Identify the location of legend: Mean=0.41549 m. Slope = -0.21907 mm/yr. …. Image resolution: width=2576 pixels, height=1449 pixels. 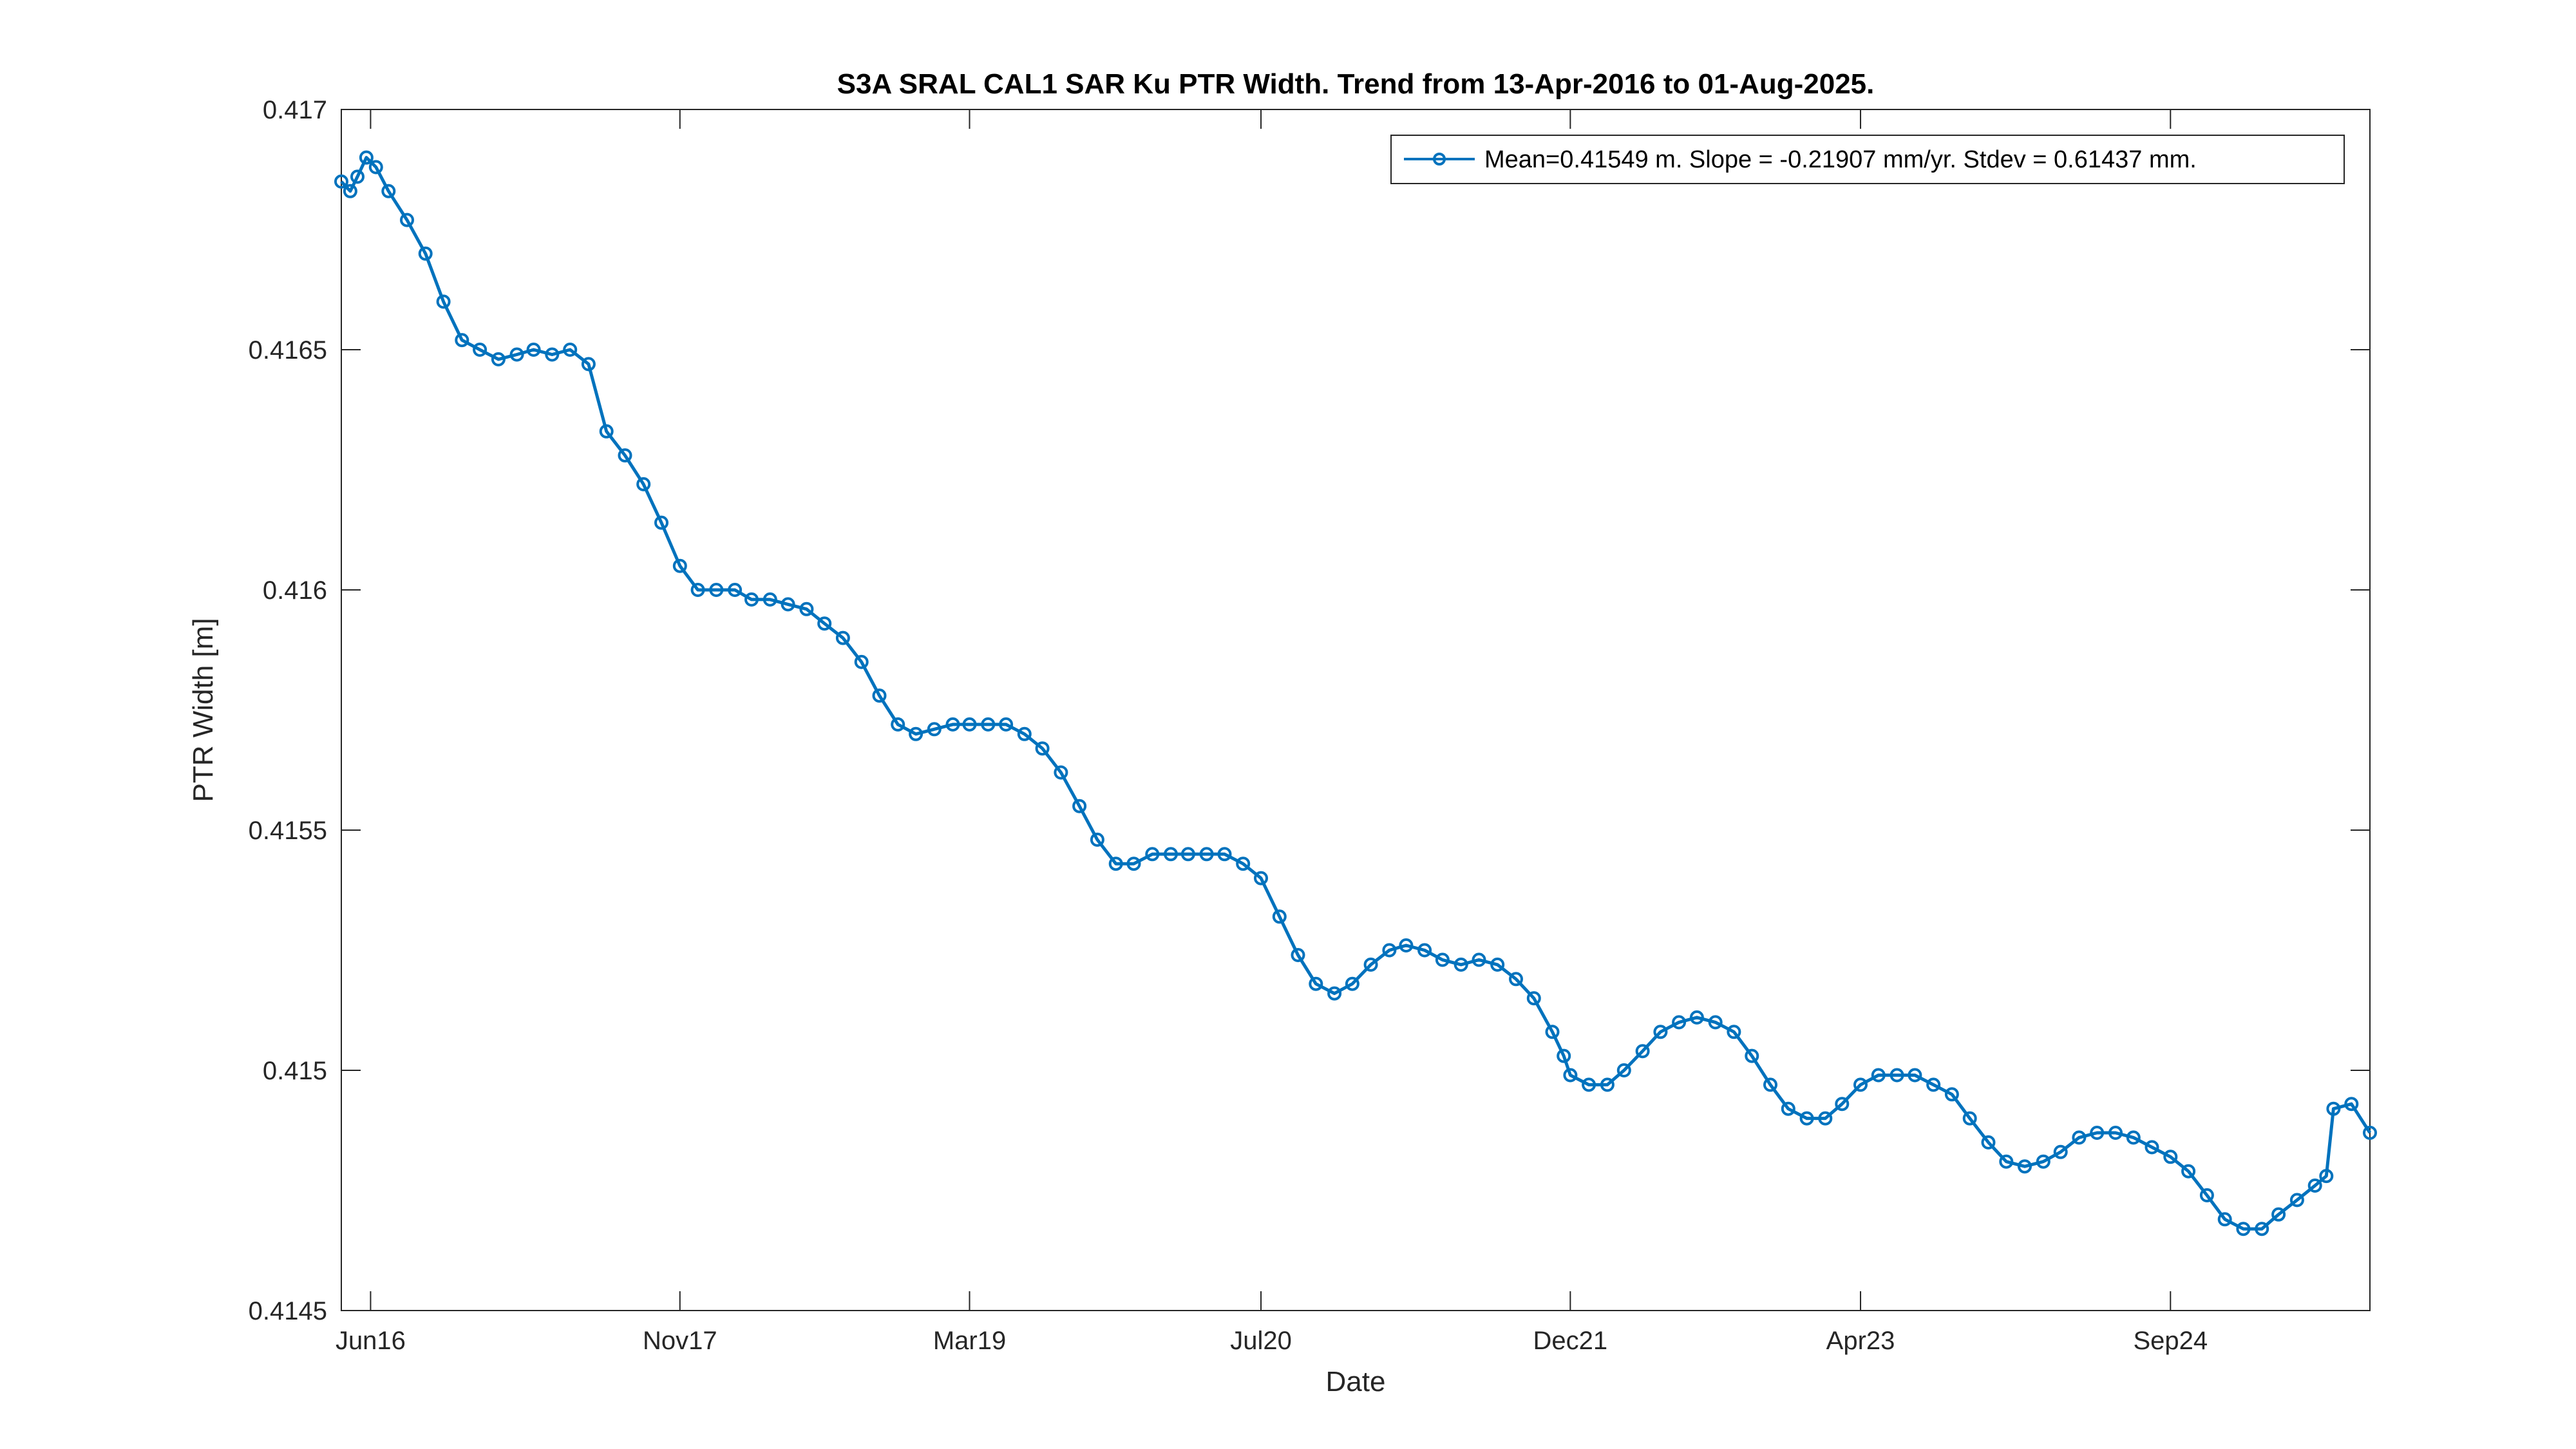
(1867, 159).